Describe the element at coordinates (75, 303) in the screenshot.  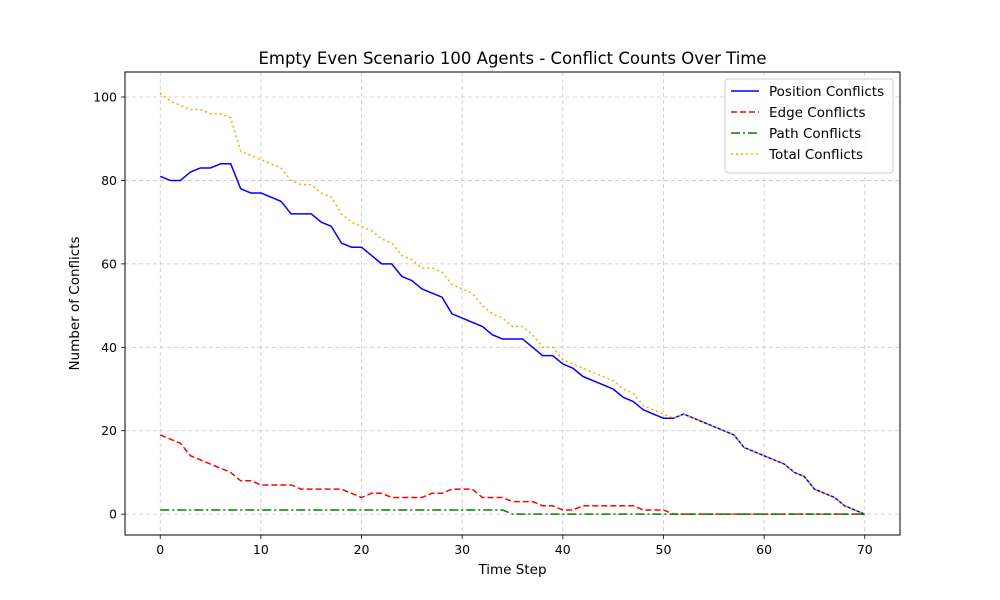
I see `y-axis-label: Number of Conflicts` at that location.